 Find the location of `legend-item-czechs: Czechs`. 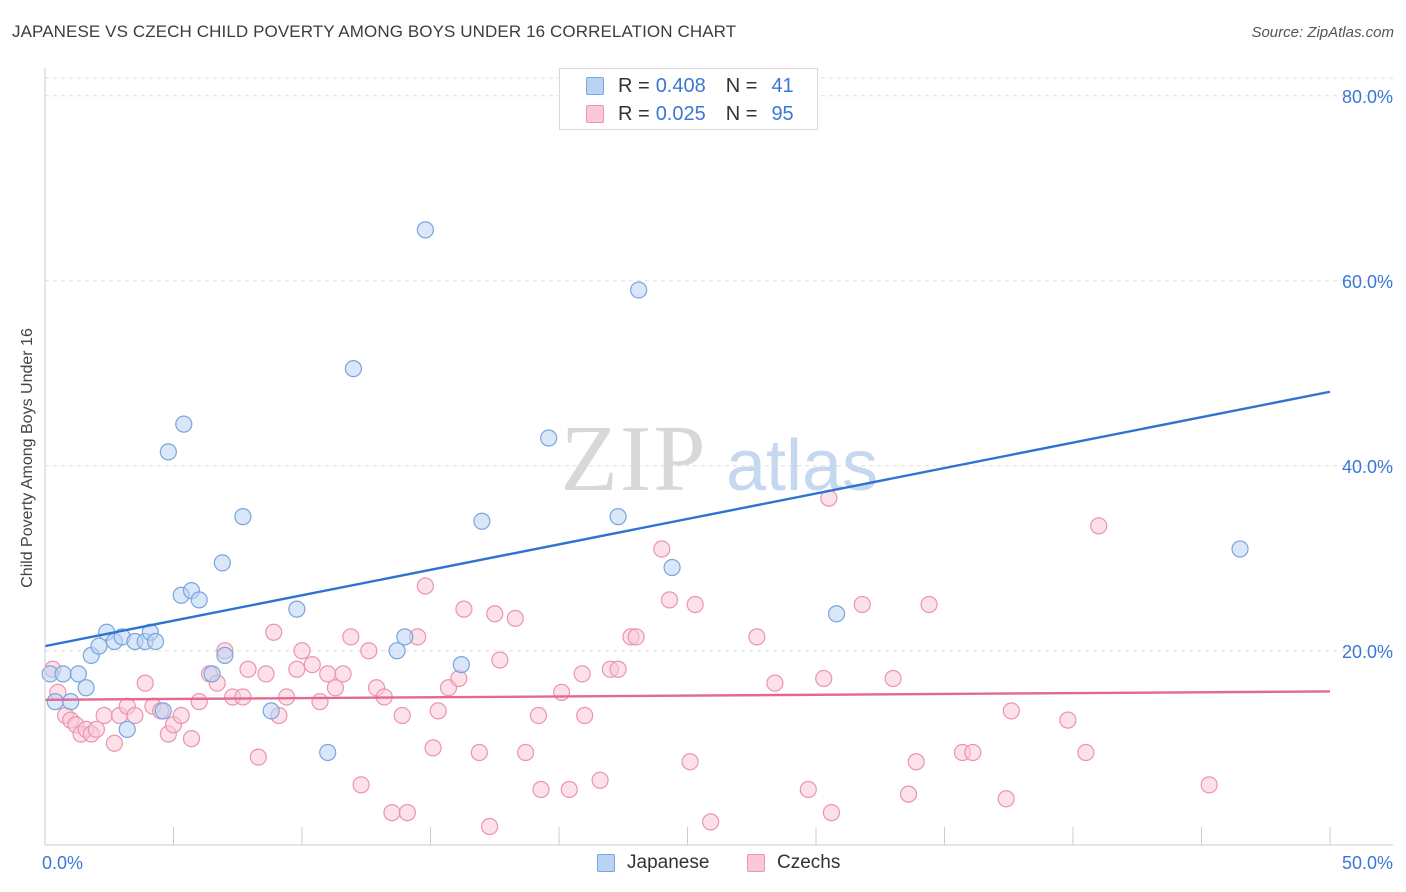

legend-item-czechs: Czechs is located at coordinates (793, 863).